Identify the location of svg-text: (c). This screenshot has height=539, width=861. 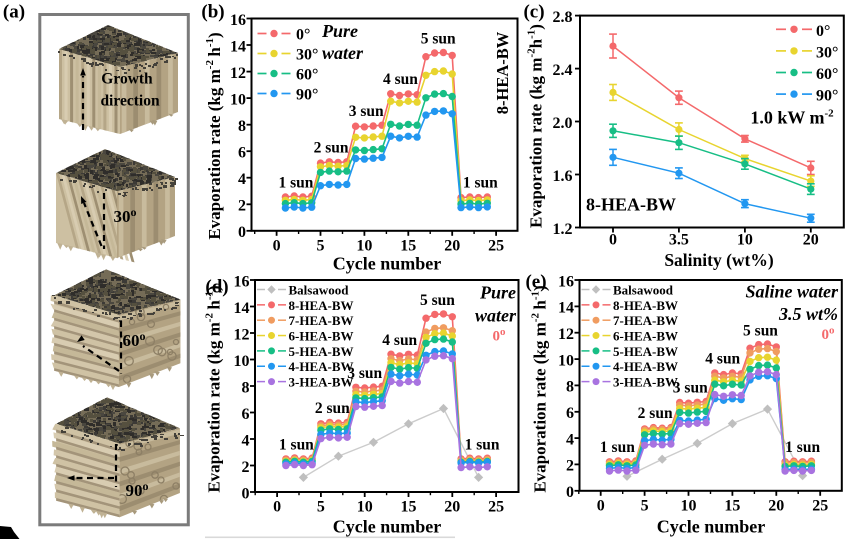
(533, 11).